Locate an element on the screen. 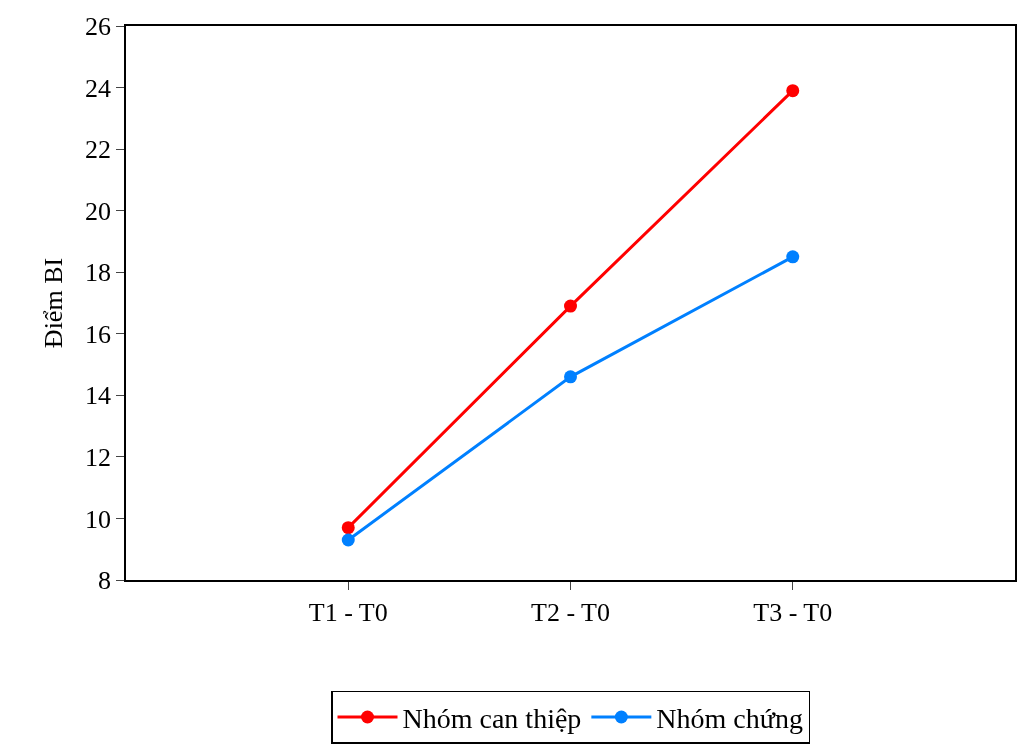  y-tick-label: 22 is located at coordinates (98, 150).